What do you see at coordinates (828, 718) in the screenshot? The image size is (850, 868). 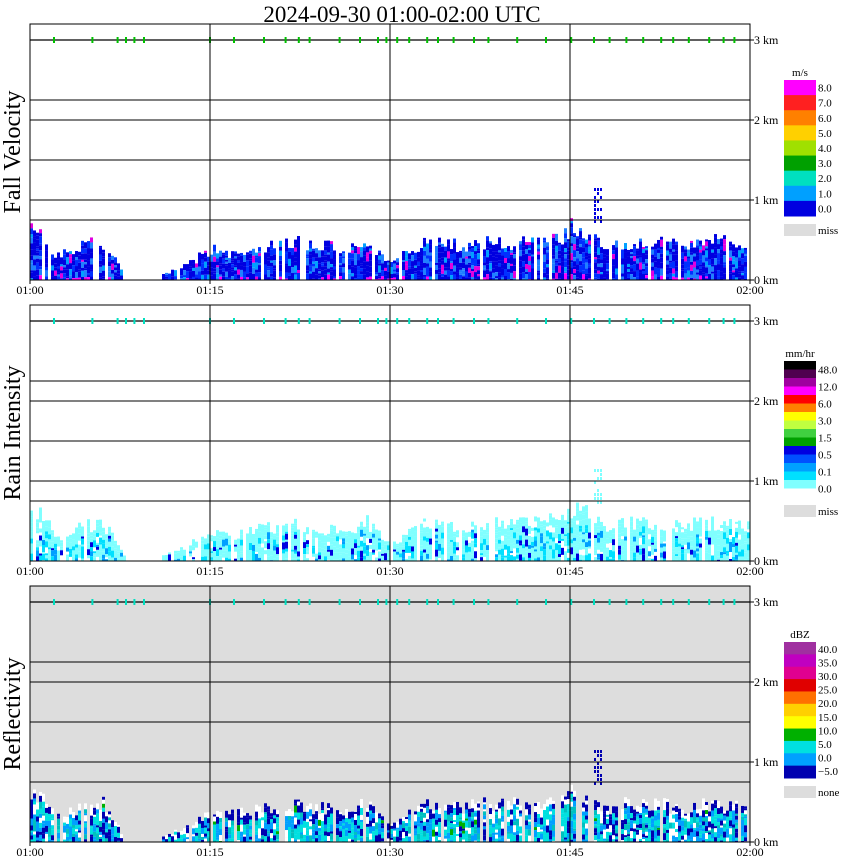 I see `colorbar-label: 15.0` at bounding box center [828, 718].